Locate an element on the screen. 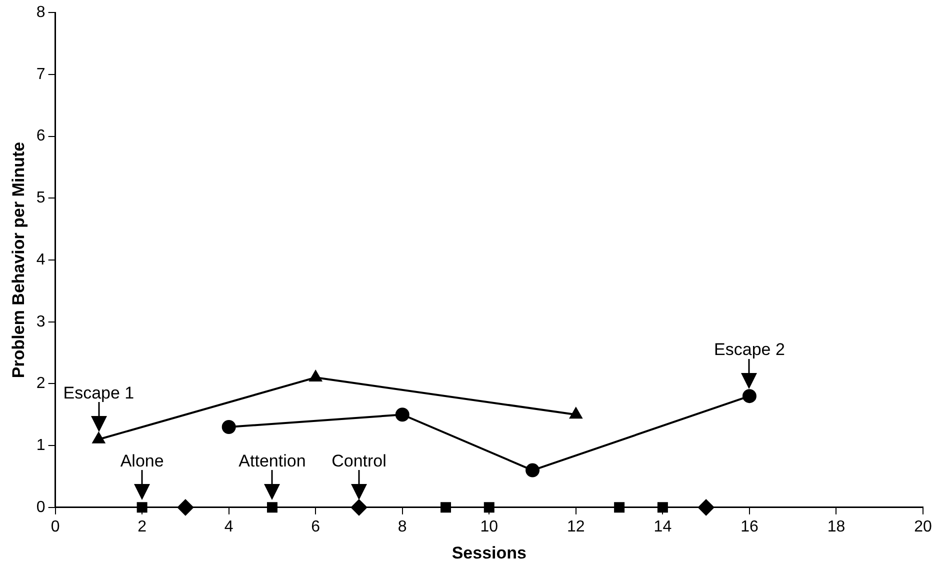  x-tick-label: 14 is located at coordinates (663, 527).